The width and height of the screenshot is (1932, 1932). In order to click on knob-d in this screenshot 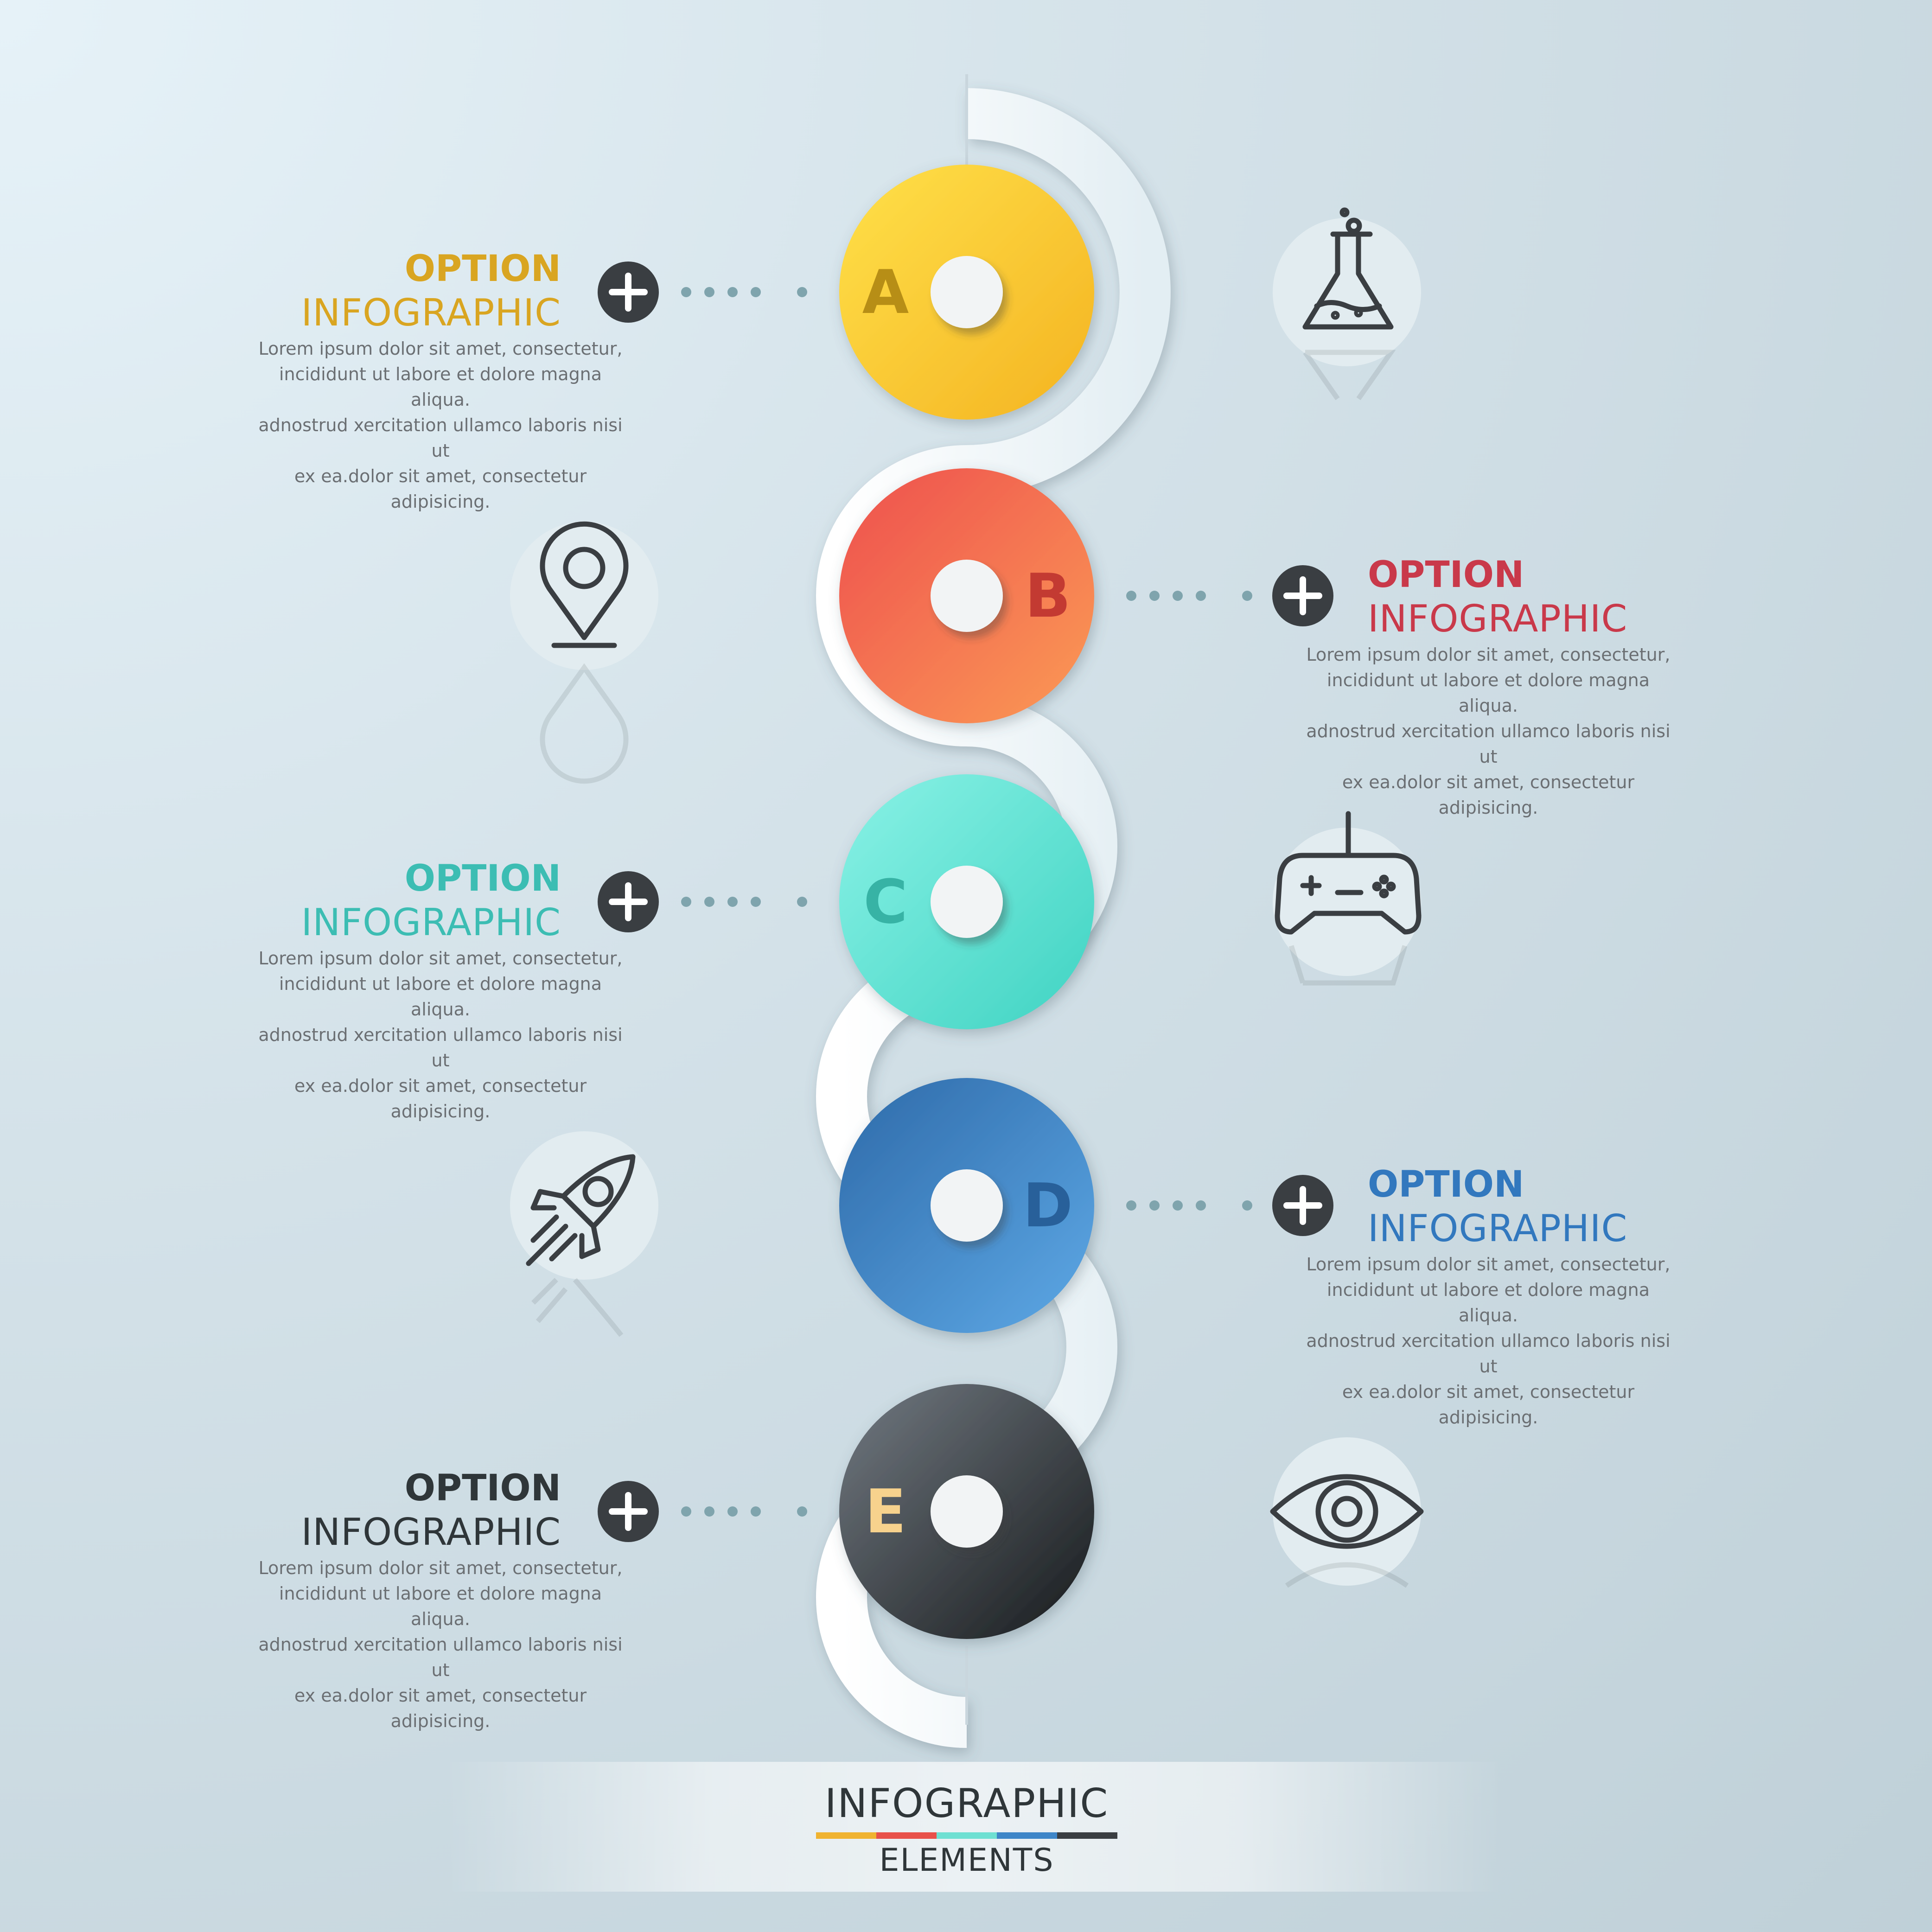, I will do `click(967, 1205)`.